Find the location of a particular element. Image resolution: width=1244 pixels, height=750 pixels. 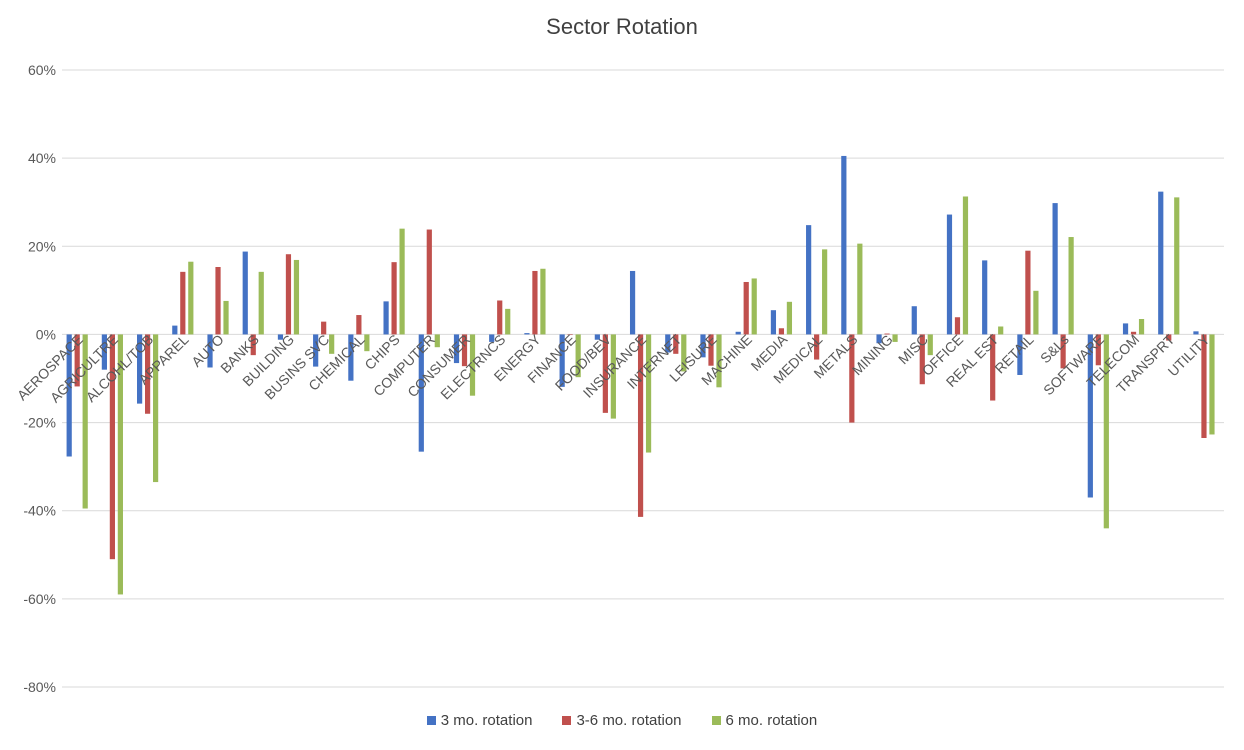

legend-item-3mo: 3 mo. rotation is located at coordinates (479, 720).